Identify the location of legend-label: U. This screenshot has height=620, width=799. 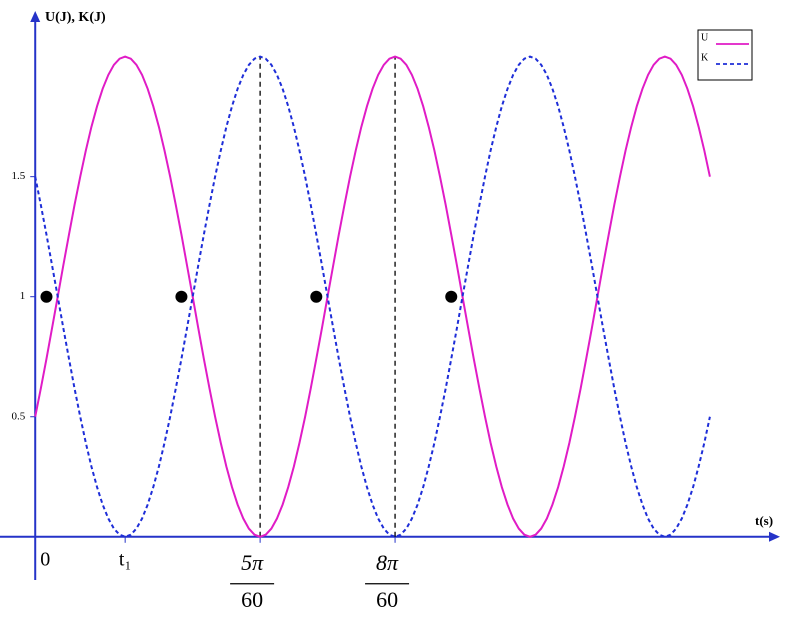
(705, 37).